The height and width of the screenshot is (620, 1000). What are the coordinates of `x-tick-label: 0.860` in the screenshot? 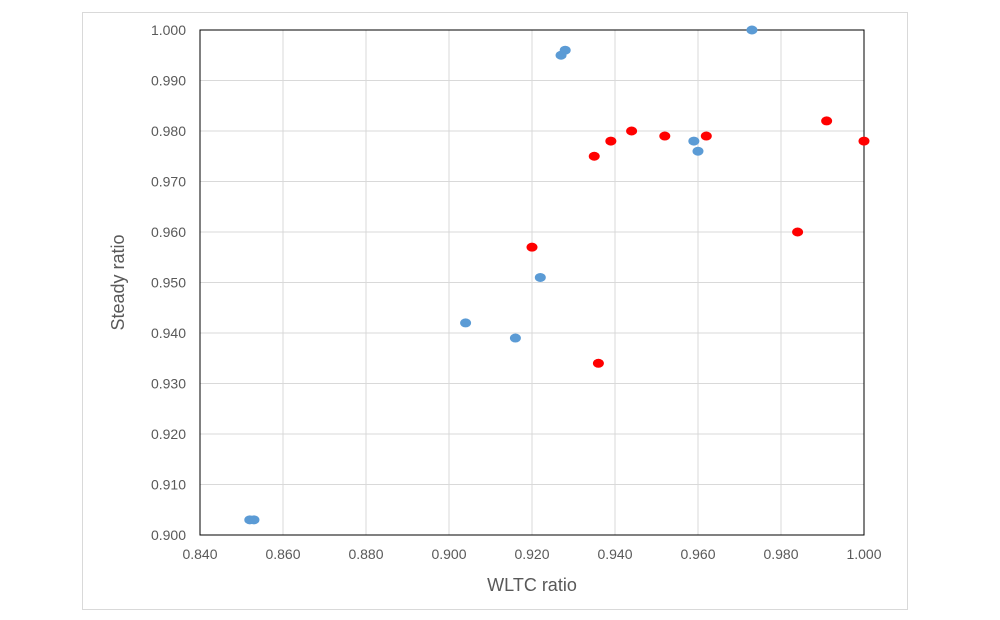 It's located at (282, 554).